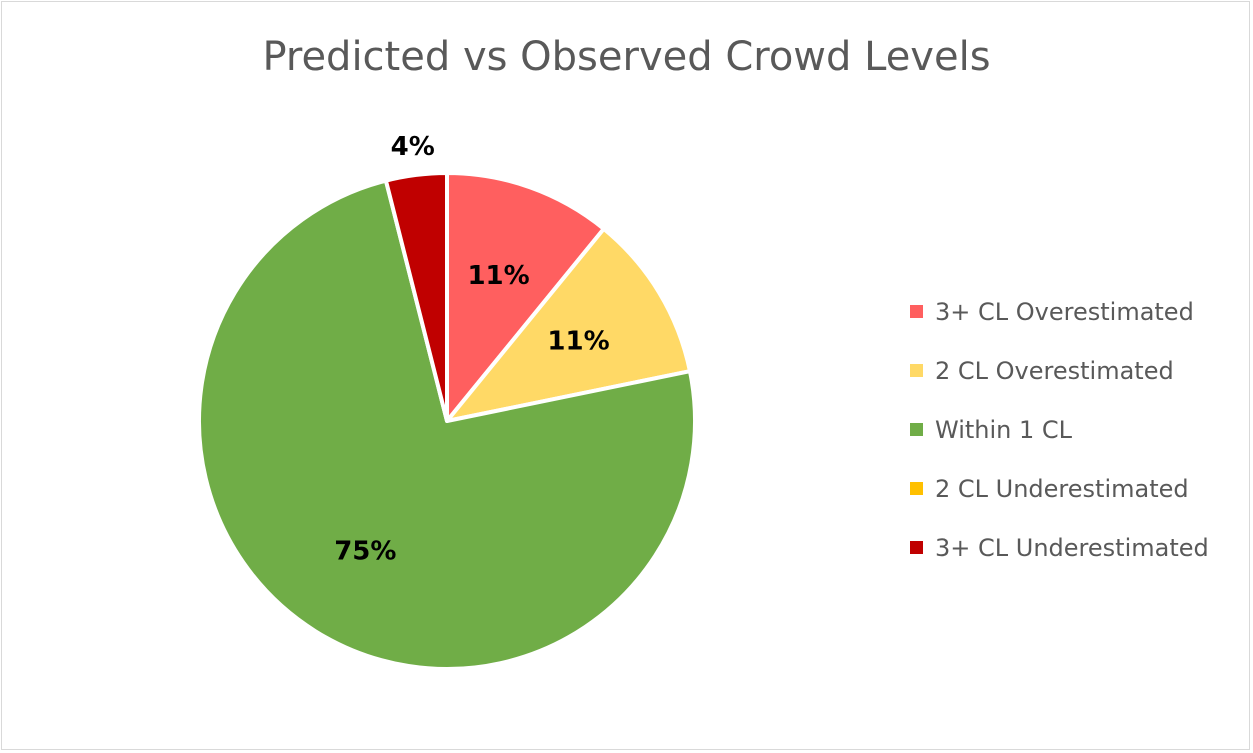 The height and width of the screenshot is (753, 1253). Describe the element at coordinates (1004, 429) in the screenshot. I see `legend-label: Within 1 CL` at that location.